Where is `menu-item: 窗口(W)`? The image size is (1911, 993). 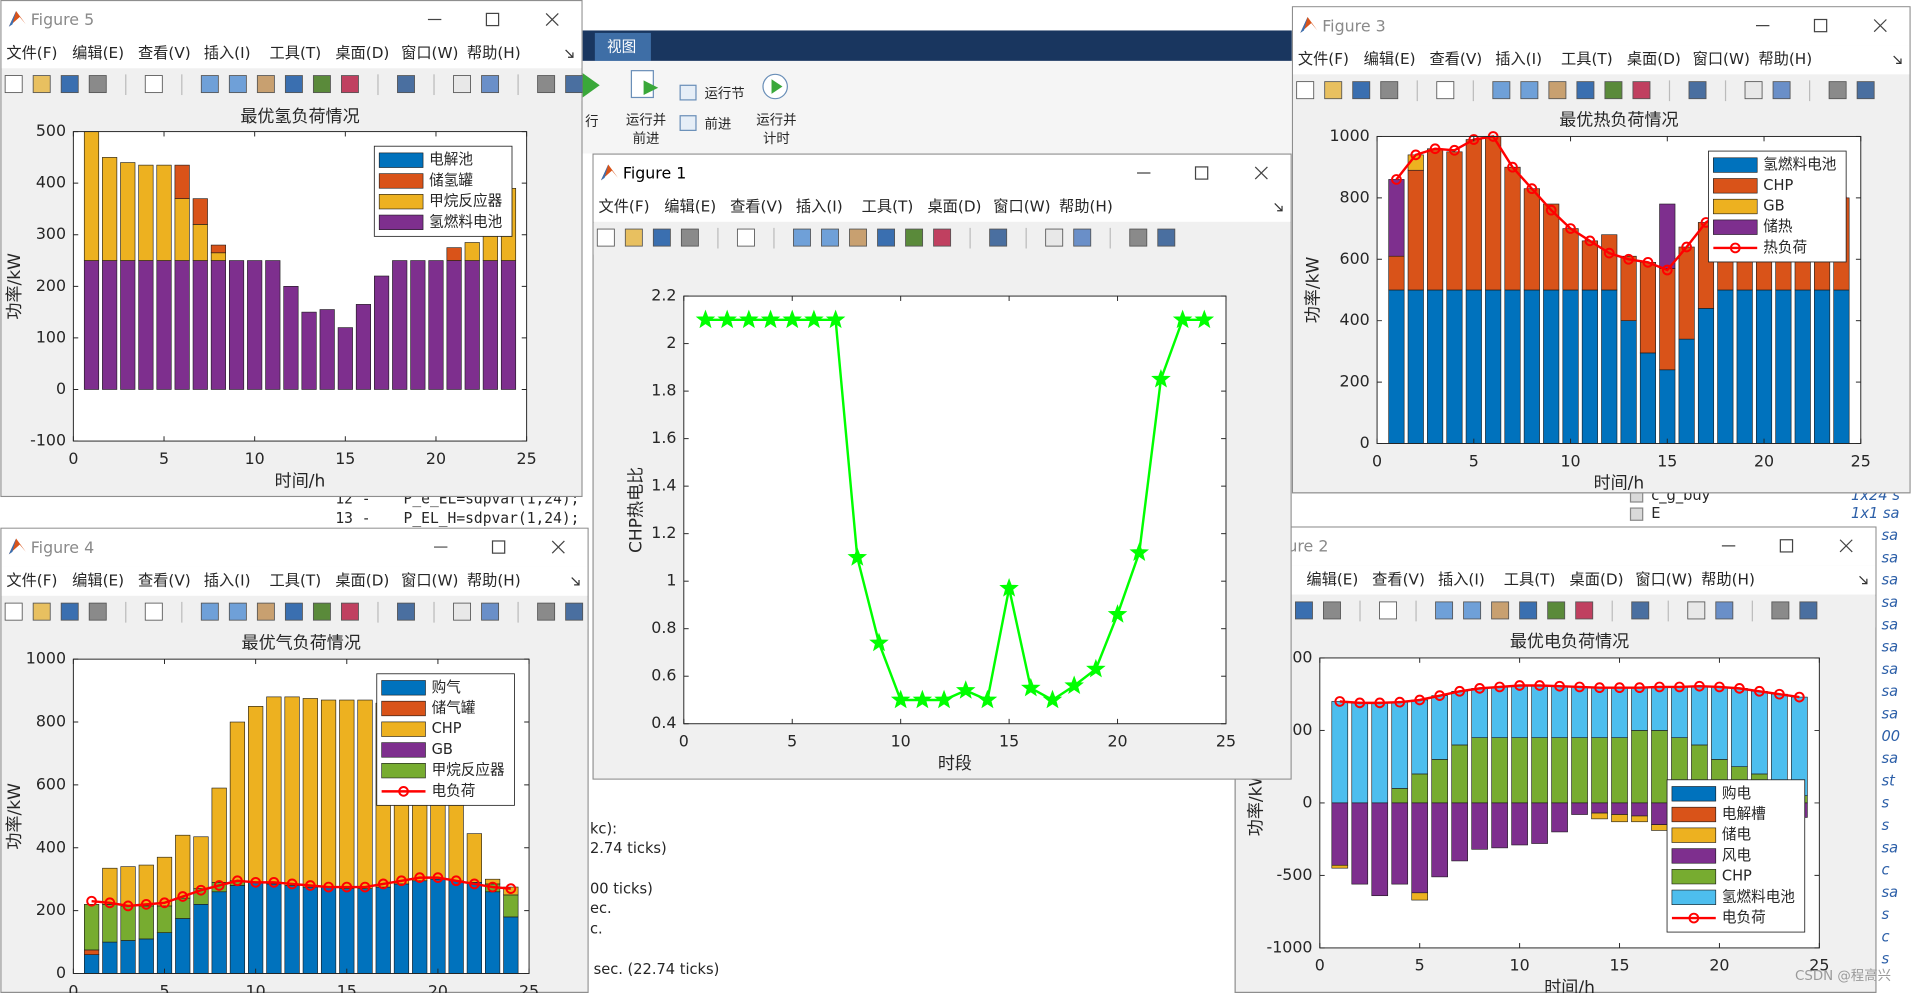 menu-item: 窗口(W) is located at coordinates (1021, 207).